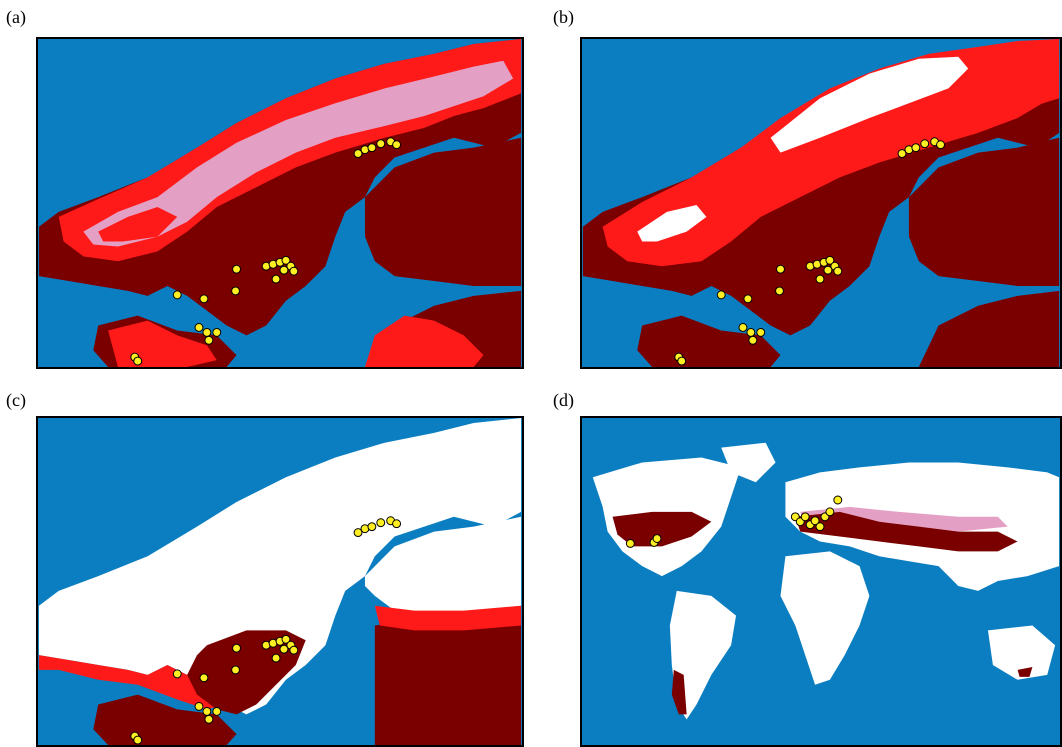 The image size is (1062, 747). Describe the element at coordinates (246, 672) in the screenshot. I see `land-south-sweden` at that location.